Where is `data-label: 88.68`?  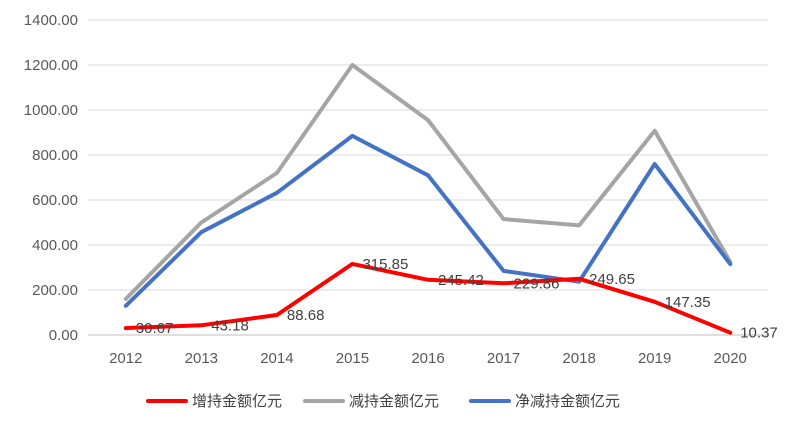 data-label: 88.68 is located at coordinates (306, 315).